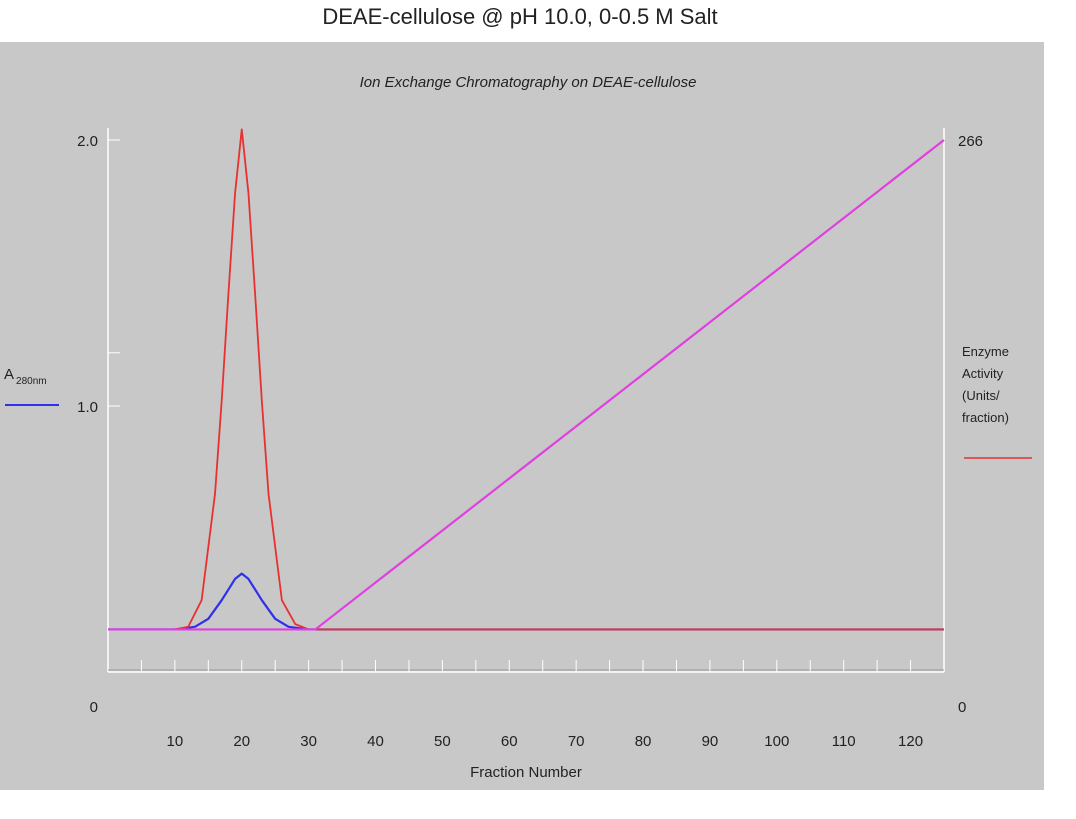 Image resolution: width=1076 pixels, height=819 pixels. Describe the element at coordinates (241, 741) in the screenshot. I see `x-tick-label: 20` at that location.